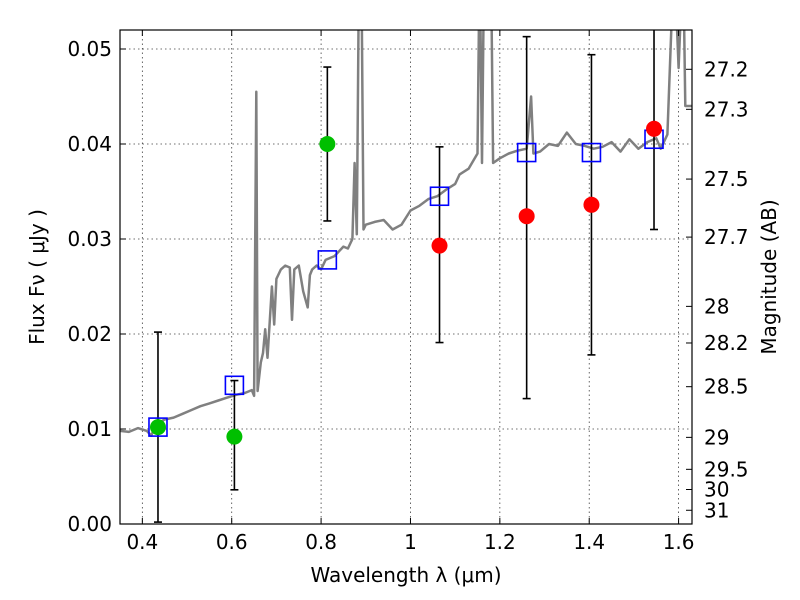 The width and height of the screenshot is (800, 600). What do you see at coordinates (89, 144) in the screenshot?
I see `y-tick-label: 0.04` at bounding box center [89, 144].